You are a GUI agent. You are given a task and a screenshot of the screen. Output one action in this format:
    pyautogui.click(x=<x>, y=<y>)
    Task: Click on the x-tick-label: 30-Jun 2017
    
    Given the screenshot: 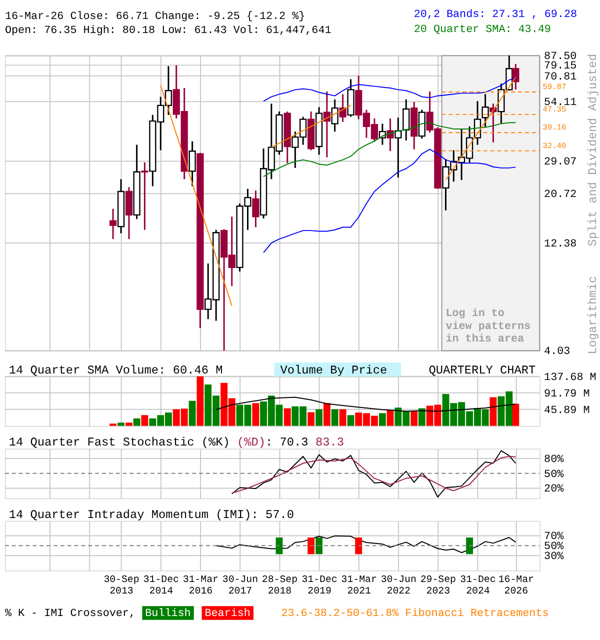 What is the action you would take?
    pyautogui.click(x=240, y=585)
    